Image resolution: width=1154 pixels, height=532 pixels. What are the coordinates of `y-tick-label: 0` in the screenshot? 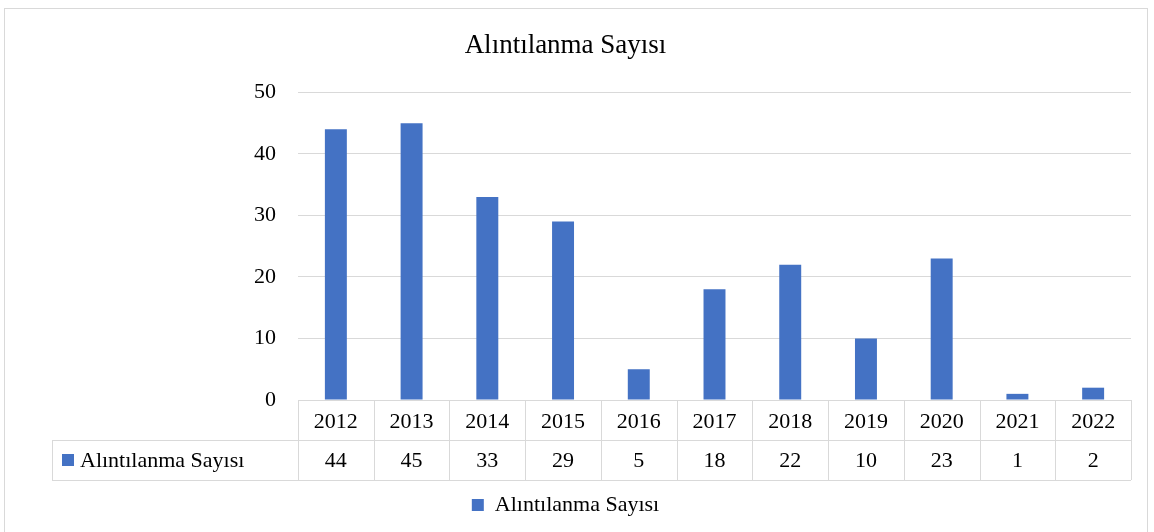 It's located at (270, 398).